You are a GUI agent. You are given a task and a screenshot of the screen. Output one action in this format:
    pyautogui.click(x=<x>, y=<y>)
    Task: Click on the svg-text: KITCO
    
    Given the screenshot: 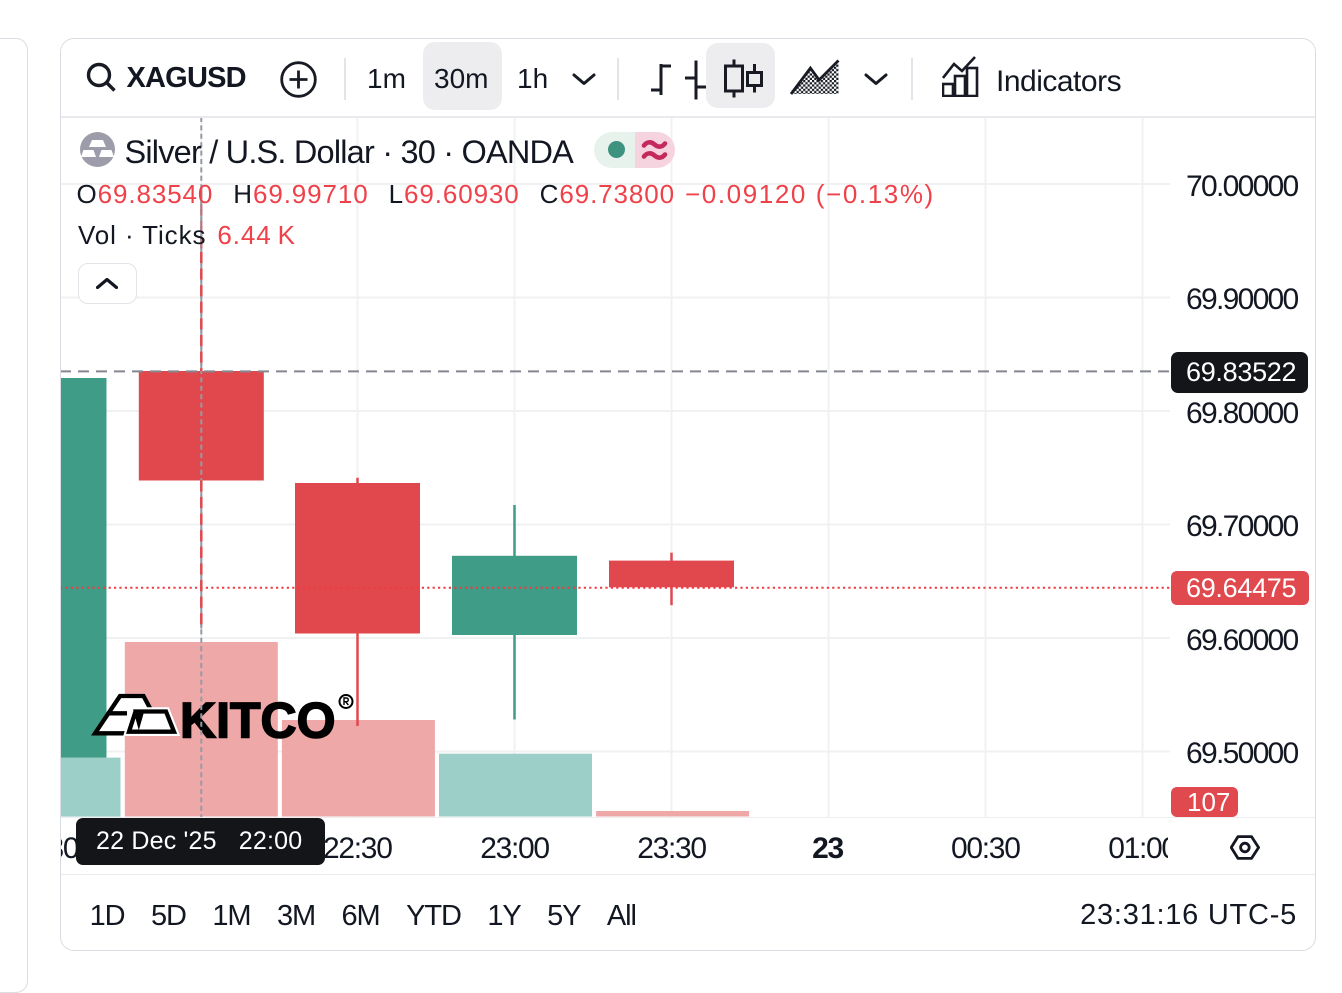 What is the action you would take?
    pyautogui.click(x=258, y=720)
    